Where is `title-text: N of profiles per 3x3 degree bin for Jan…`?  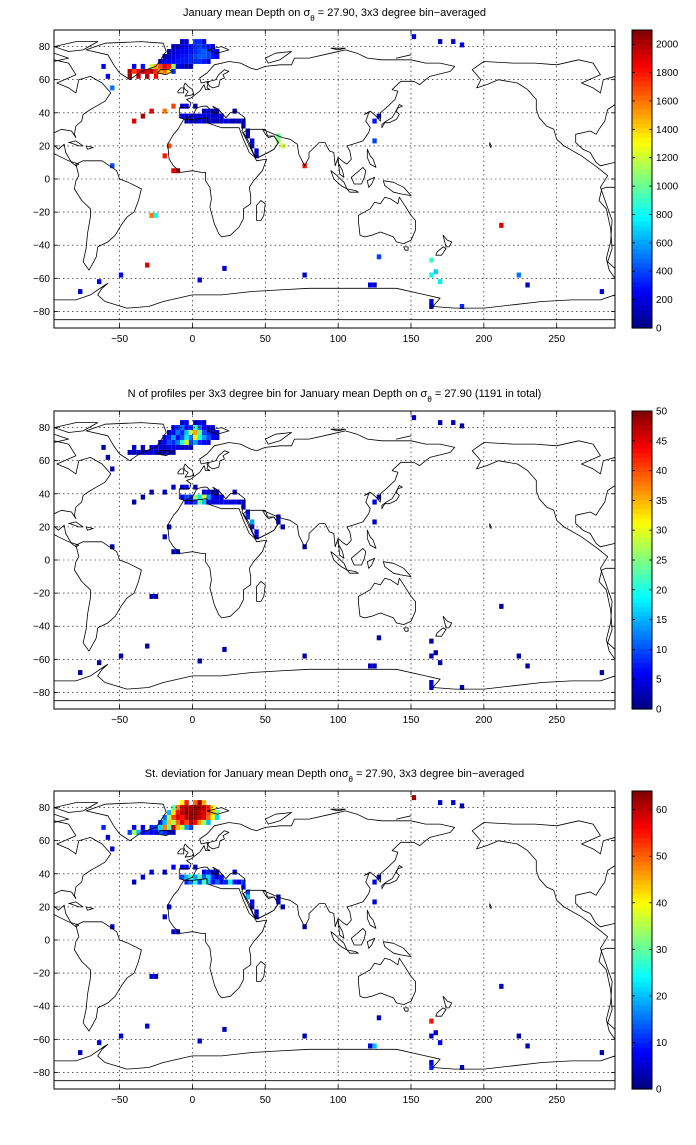
title-text: N of profiles per 3x3 degree bin for Jan… is located at coordinates (278, 394).